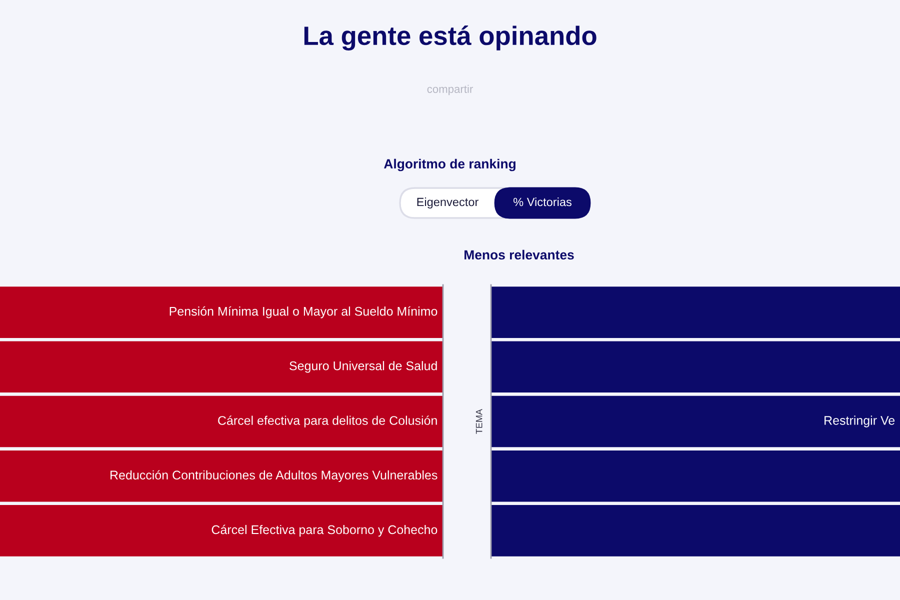 The height and width of the screenshot is (600, 900). Describe the element at coordinates (325, 530) in the screenshot. I see `y-tick-label: Cárcel Efectiva para Soborno y Cohecho` at that location.